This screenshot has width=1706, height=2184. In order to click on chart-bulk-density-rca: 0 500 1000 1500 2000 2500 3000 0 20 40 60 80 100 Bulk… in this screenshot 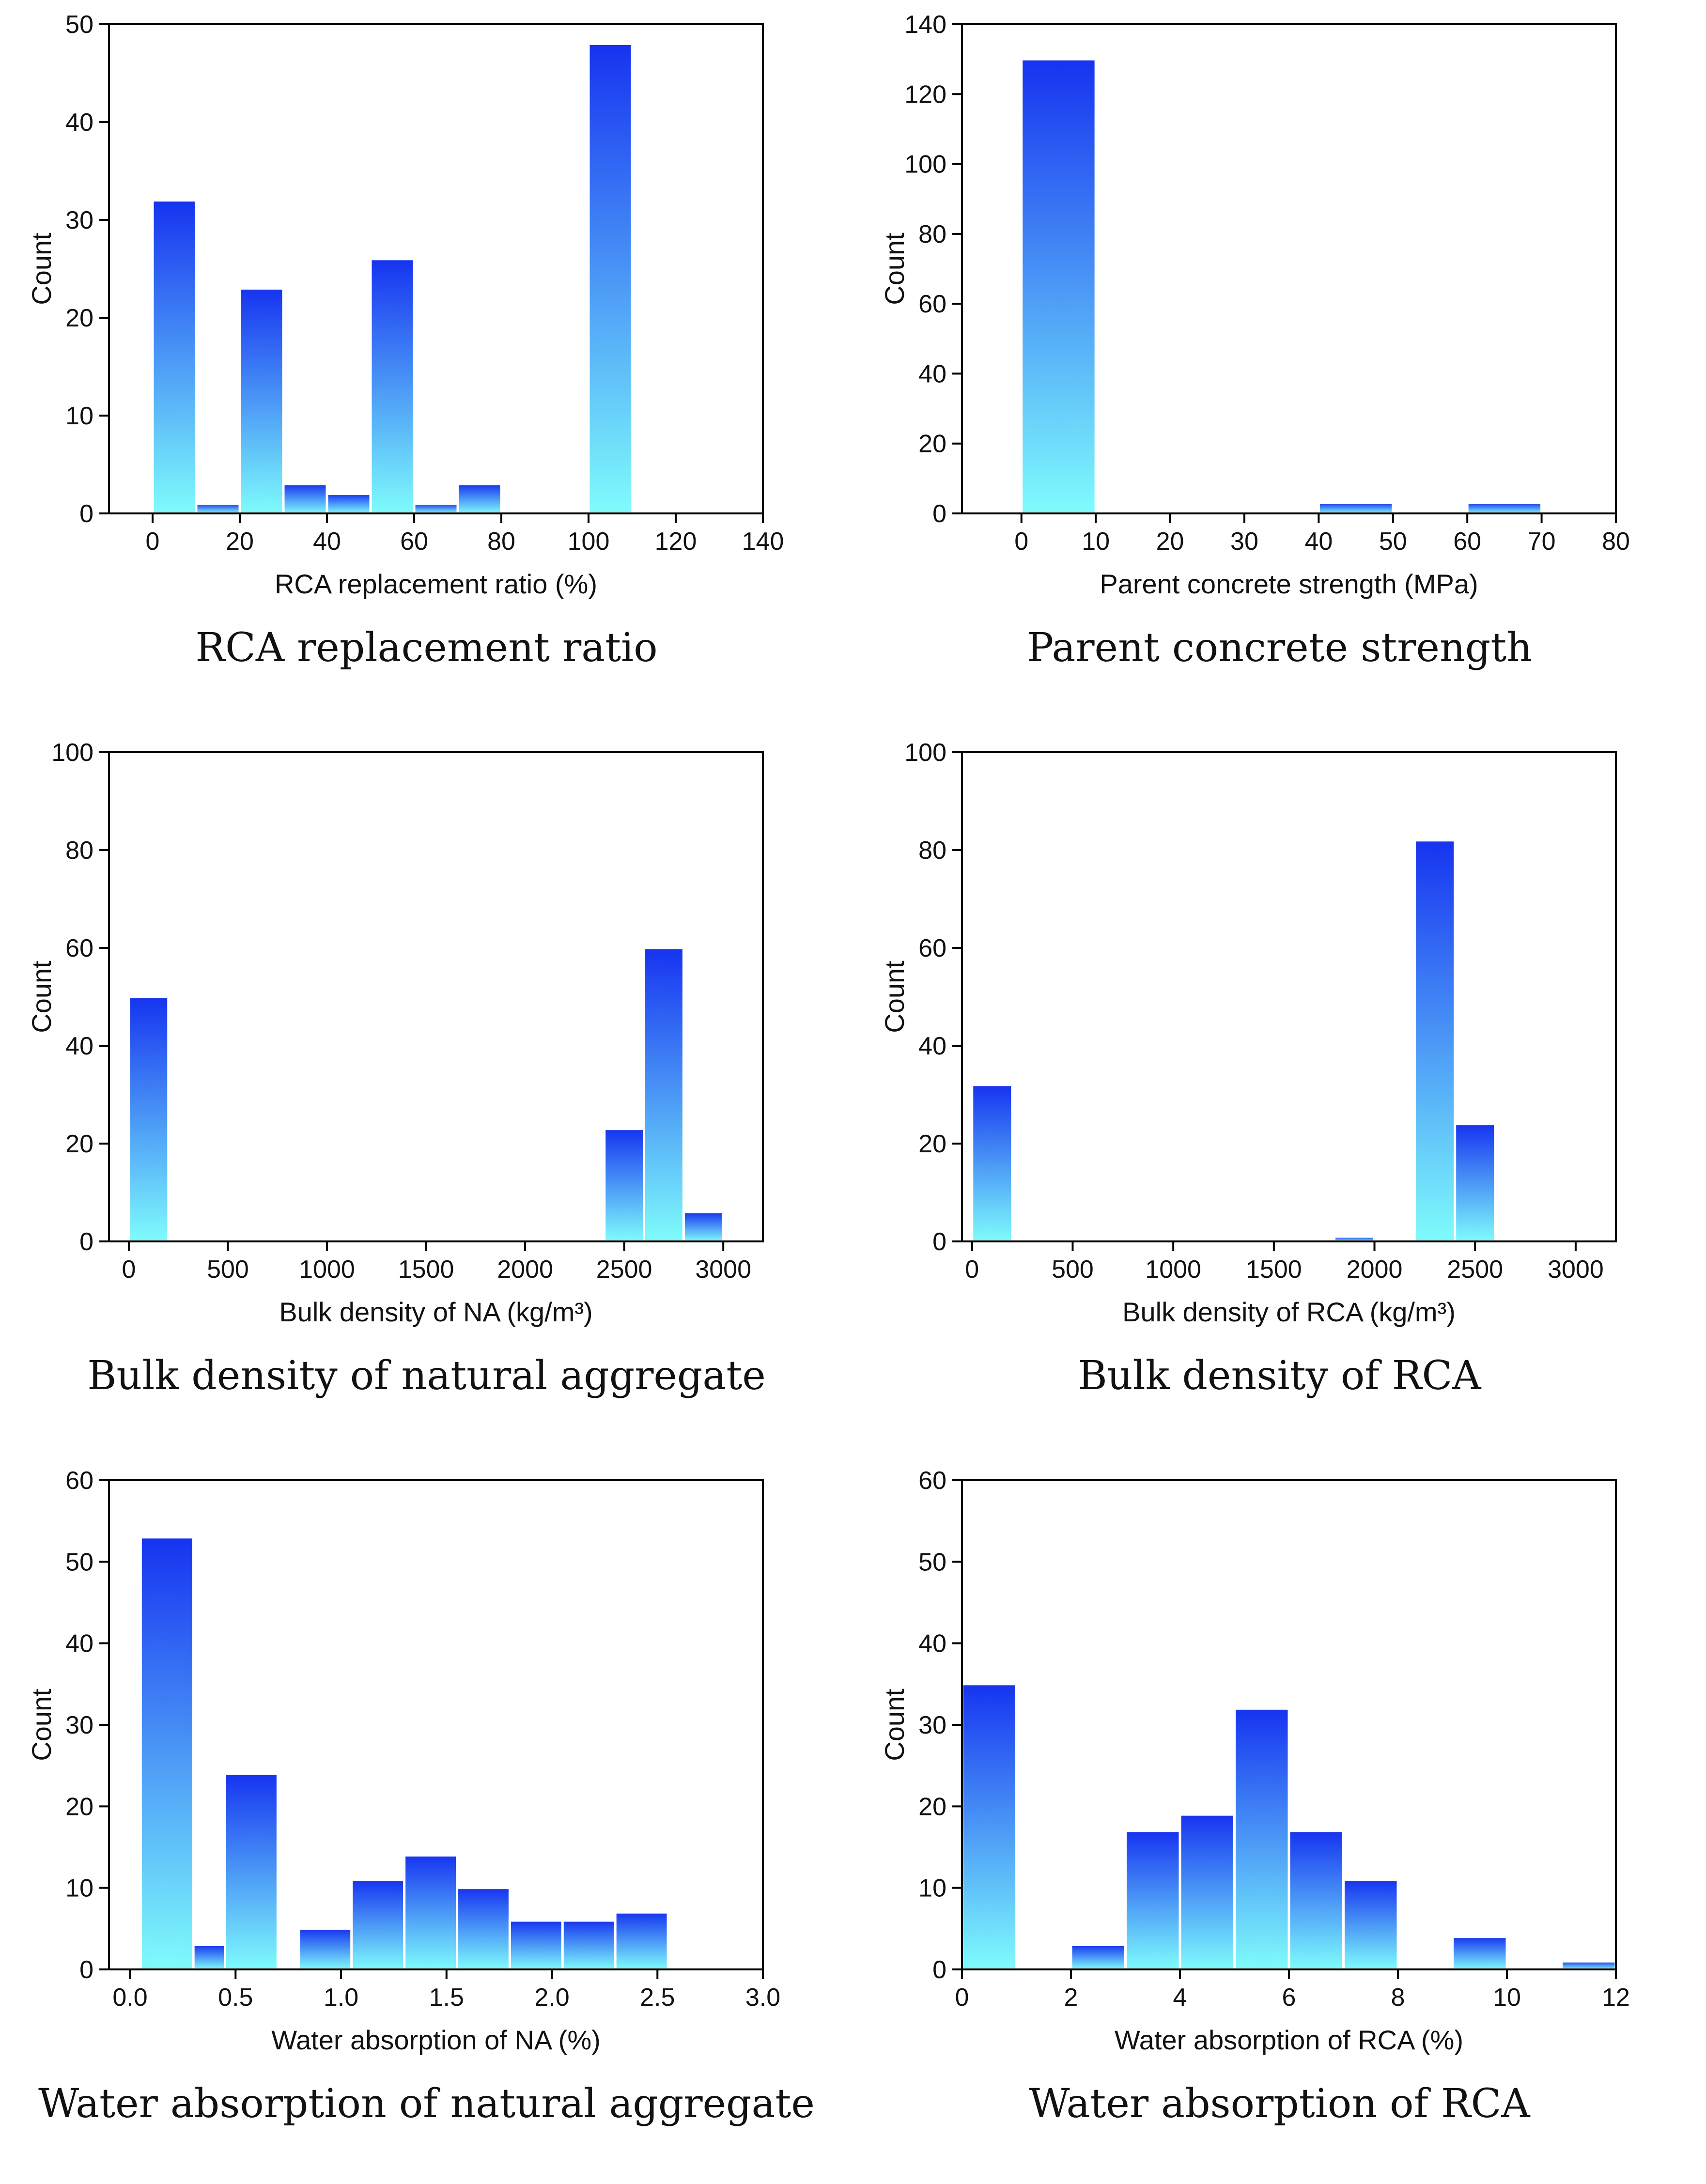, I will do `click(1248, 1033)`.